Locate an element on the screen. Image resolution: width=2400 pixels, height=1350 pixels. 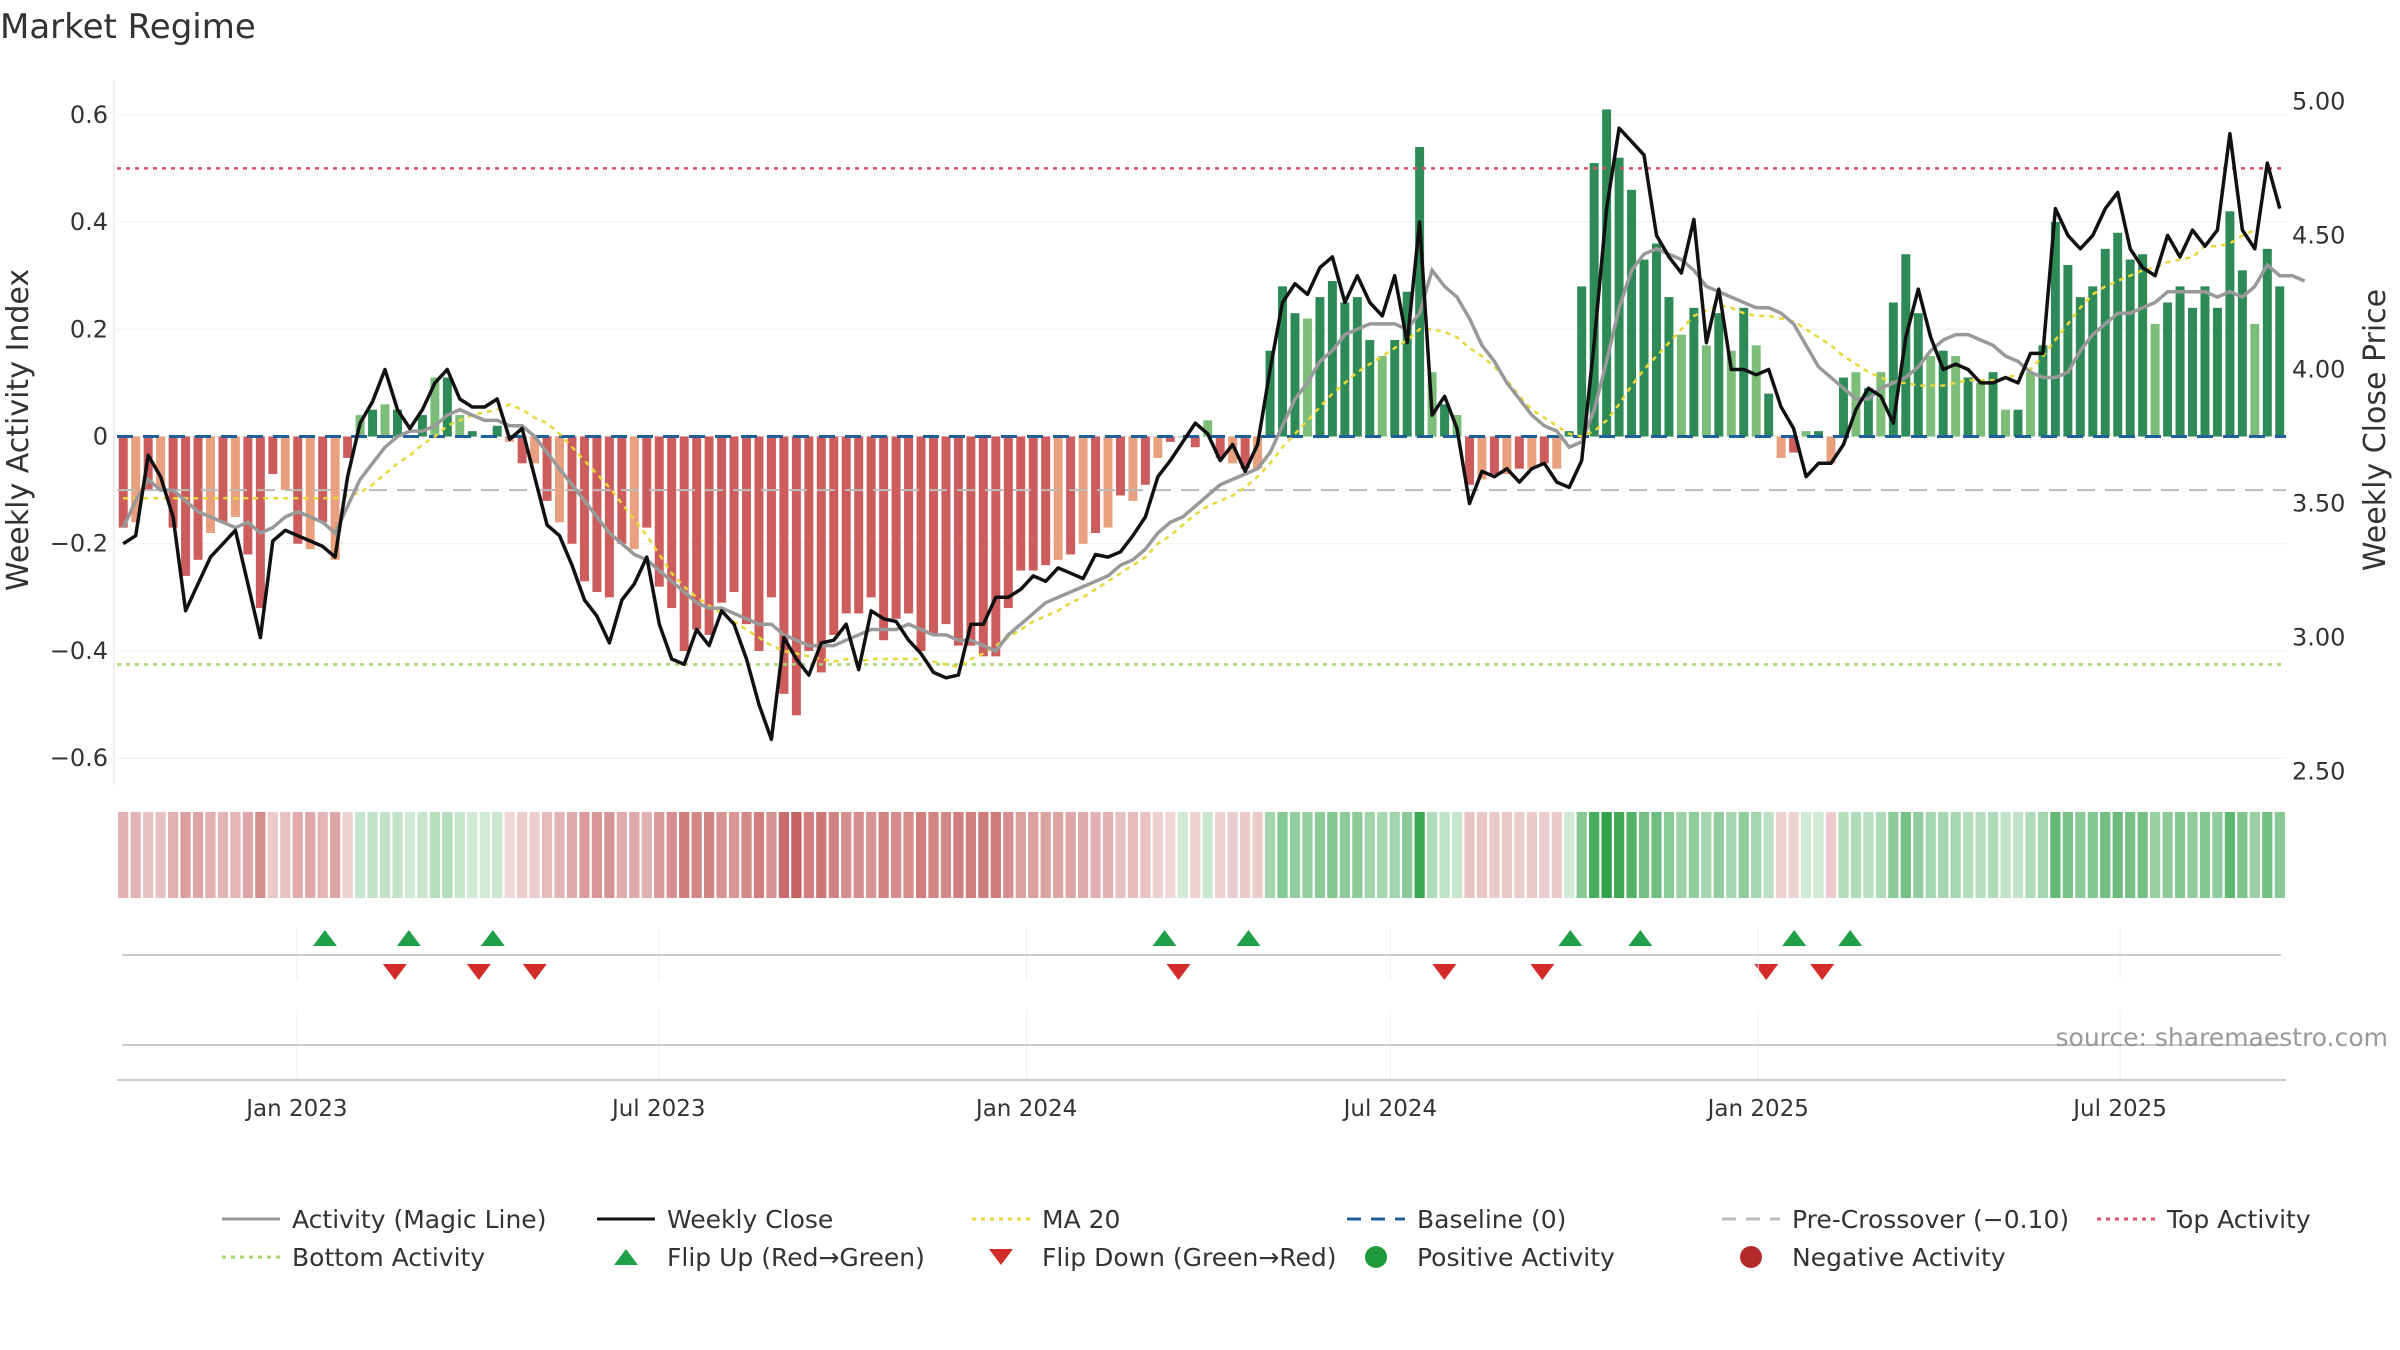
y-tick-left: −0.6 is located at coordinates (79, 758).